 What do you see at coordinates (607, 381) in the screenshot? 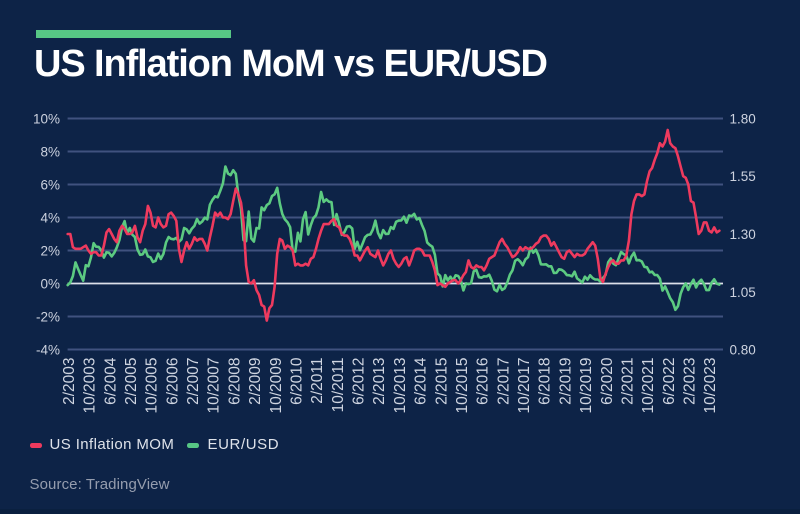
I see `svg-text: 6/2020` at bounding box center [607, 381].